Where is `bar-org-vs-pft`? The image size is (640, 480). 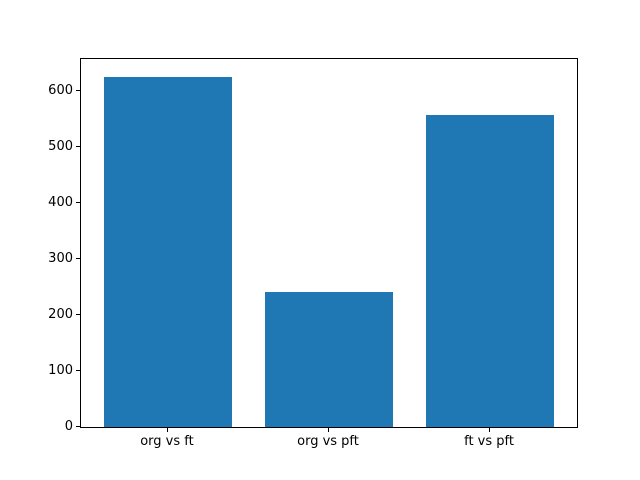 bar-org-vs-pft is located at coordinates (329, 359).